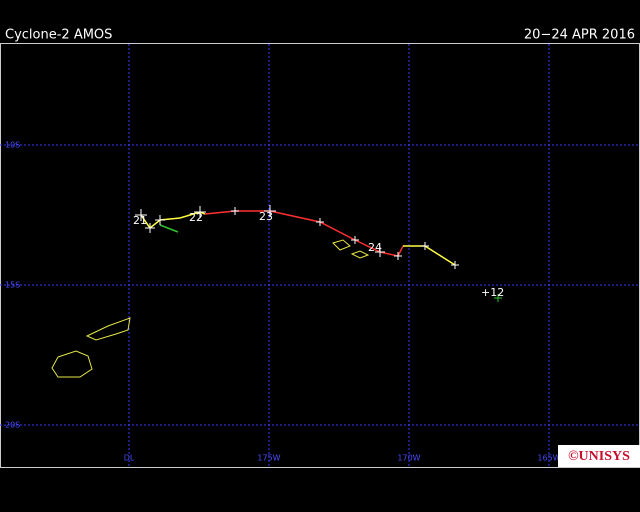 This screenshot has width=640, height=512. Describe the element at coordinates (266, 216) in the screenshot. I see `track-label: 23` at that location.